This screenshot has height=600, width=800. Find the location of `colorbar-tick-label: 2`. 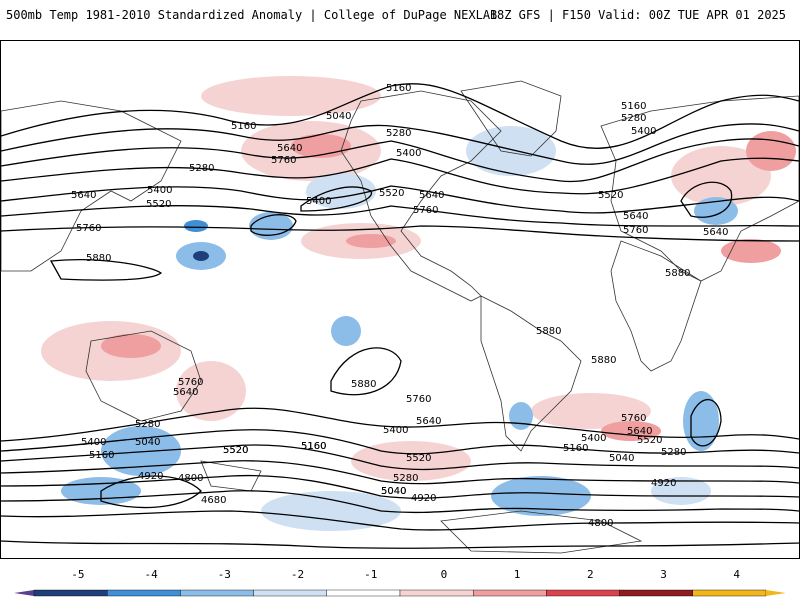

colorbar-tick-label: 2 is located at coordinates (590, 574).